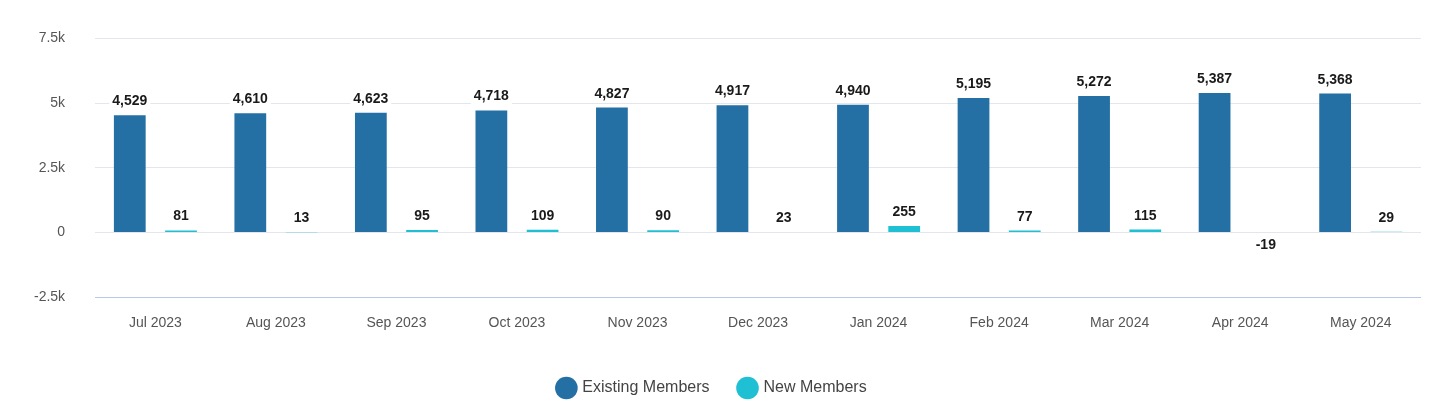 The width and height of the screenshot is (1429, 406). What do you see at coordinates (130, 100) in the screenshot?
I see `data-label: 4,529` at bounding box center [130, 100].